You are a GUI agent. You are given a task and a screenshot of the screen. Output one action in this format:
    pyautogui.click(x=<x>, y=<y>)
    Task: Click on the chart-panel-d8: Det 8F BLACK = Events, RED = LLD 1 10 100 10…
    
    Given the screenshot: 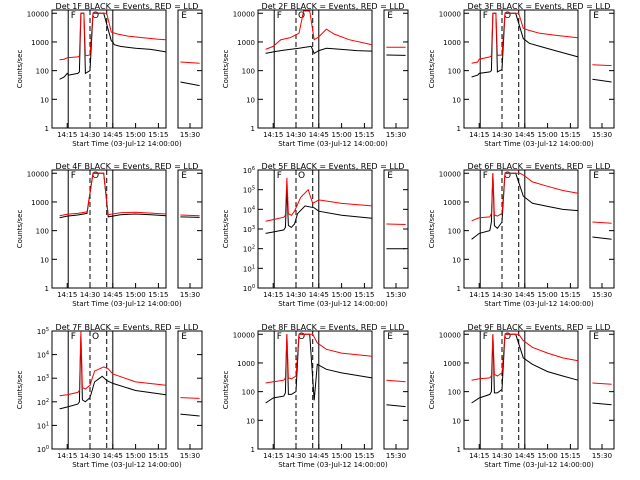 What is the action you would take?
    pyautogui.click(x=315, y=396)
    